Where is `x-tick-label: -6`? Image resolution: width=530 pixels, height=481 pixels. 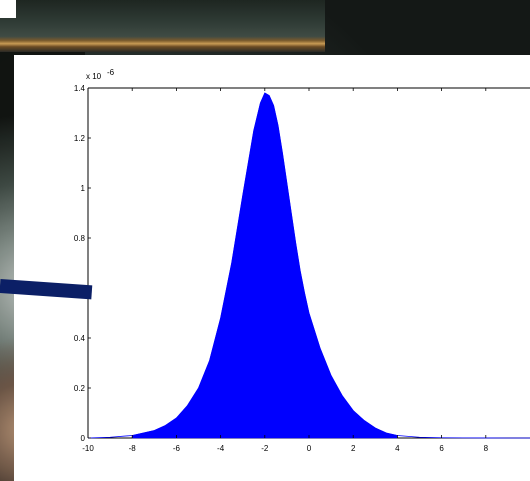 x-tick-label: -6 is located at coordinates (177, 448).